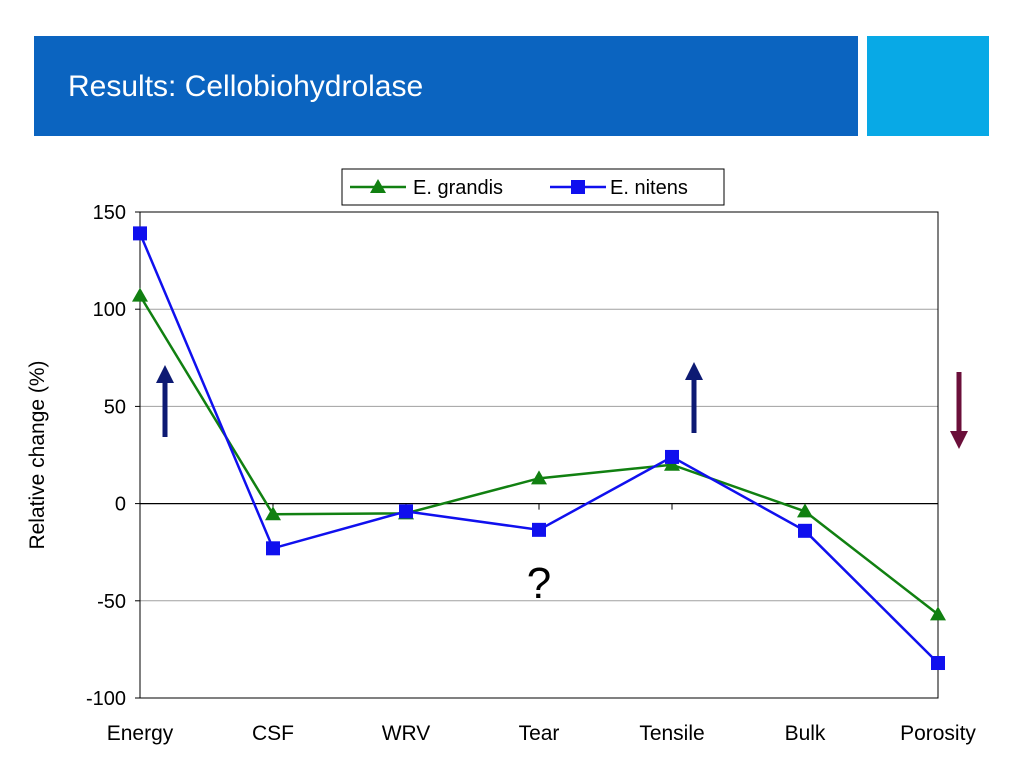 The height and width of the screenshot is (768, 1024). What do you see at coordinates (106, 699) in the screenshot?
I see `y-tick-label: -100` at bounding box center [106, 699].